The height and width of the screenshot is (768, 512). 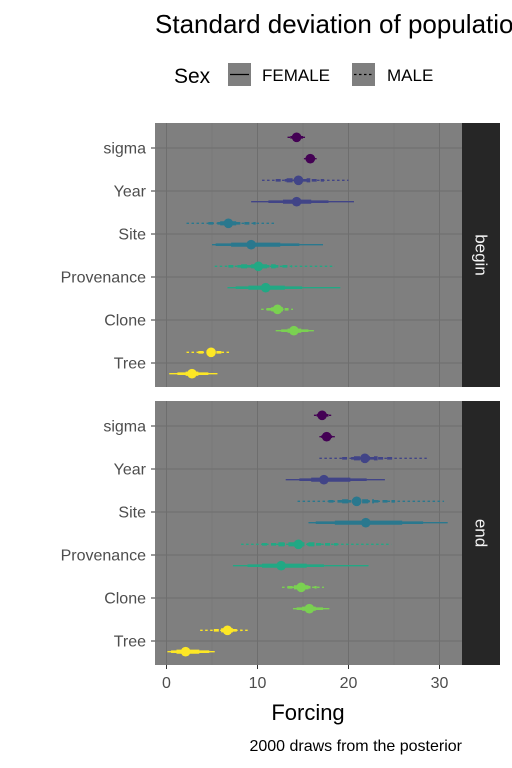 What do you see at coordinates (410, 75) in the screenshot?
I see `legend-label-male: MALE` at bounding box center [410, 75].